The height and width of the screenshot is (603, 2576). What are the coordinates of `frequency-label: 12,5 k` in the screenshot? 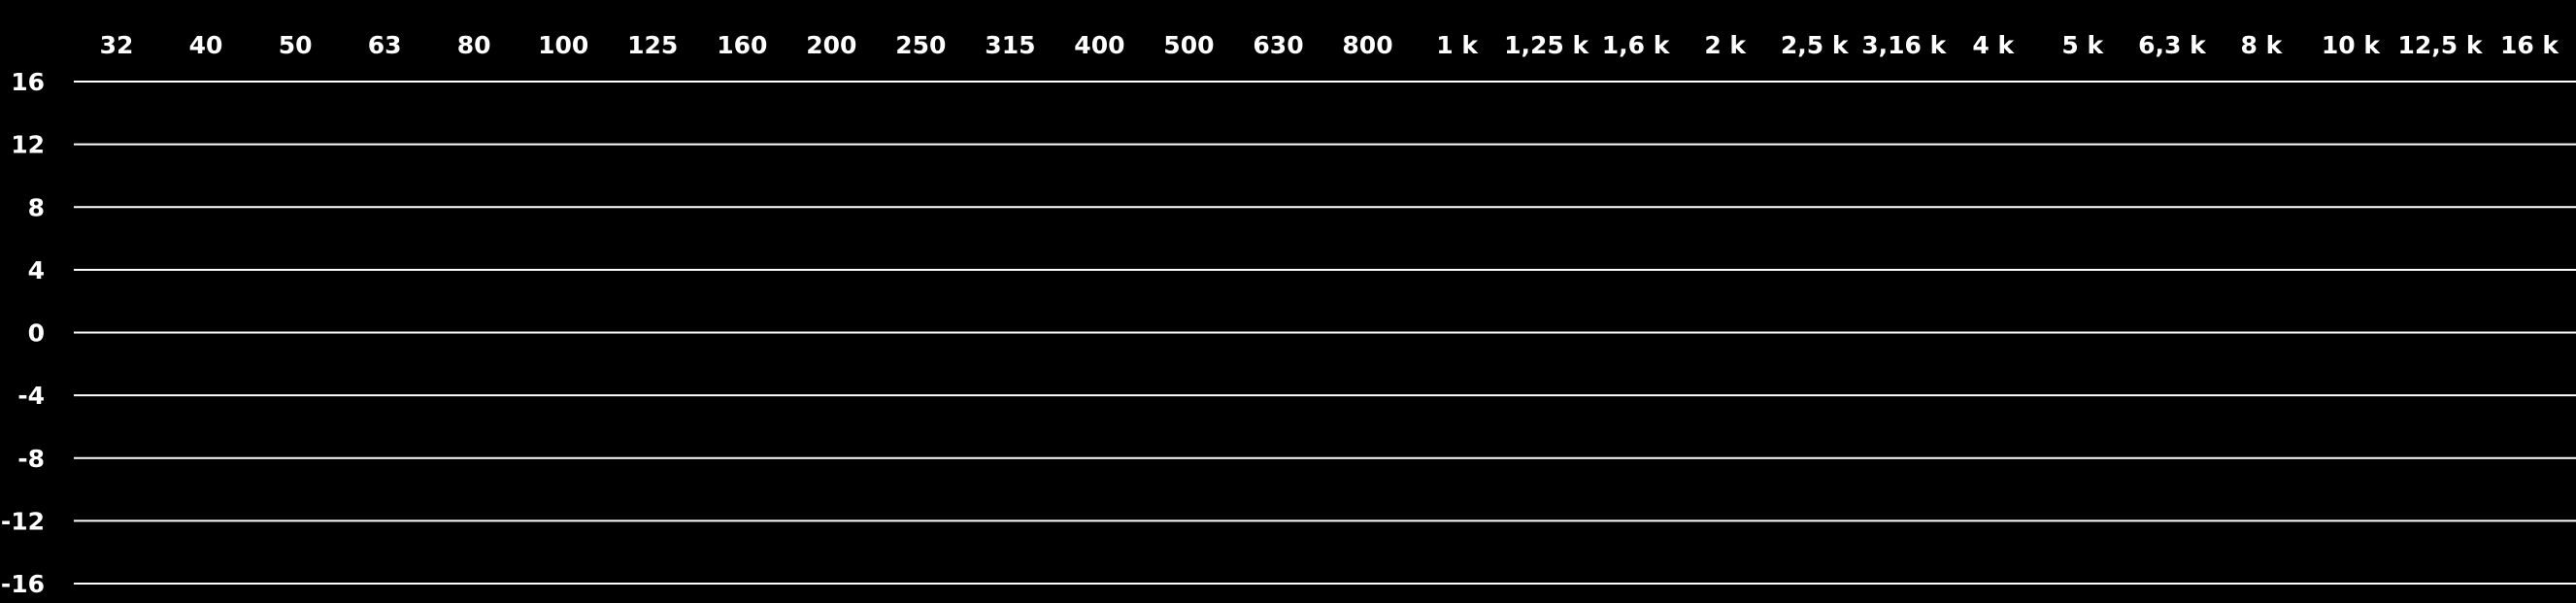 It's located at (2440, 45).